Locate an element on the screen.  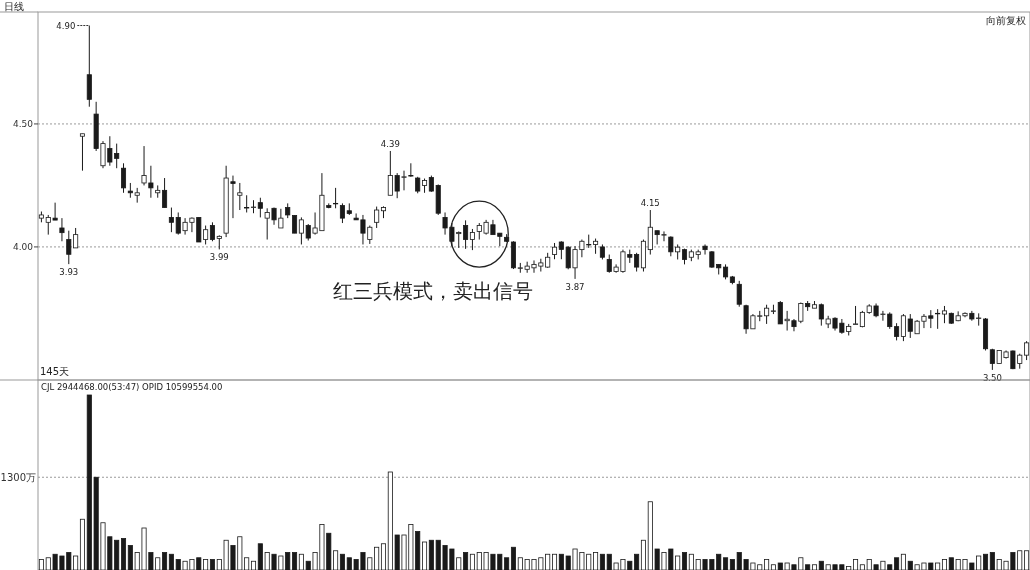
price-label: 3.93 is located at coordinates (69, 272).